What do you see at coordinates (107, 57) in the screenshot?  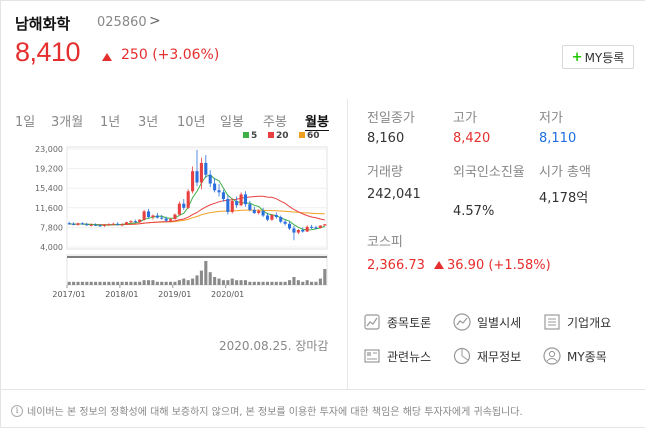 I see `up-arrow-icon` at bounding box center [107, 57].